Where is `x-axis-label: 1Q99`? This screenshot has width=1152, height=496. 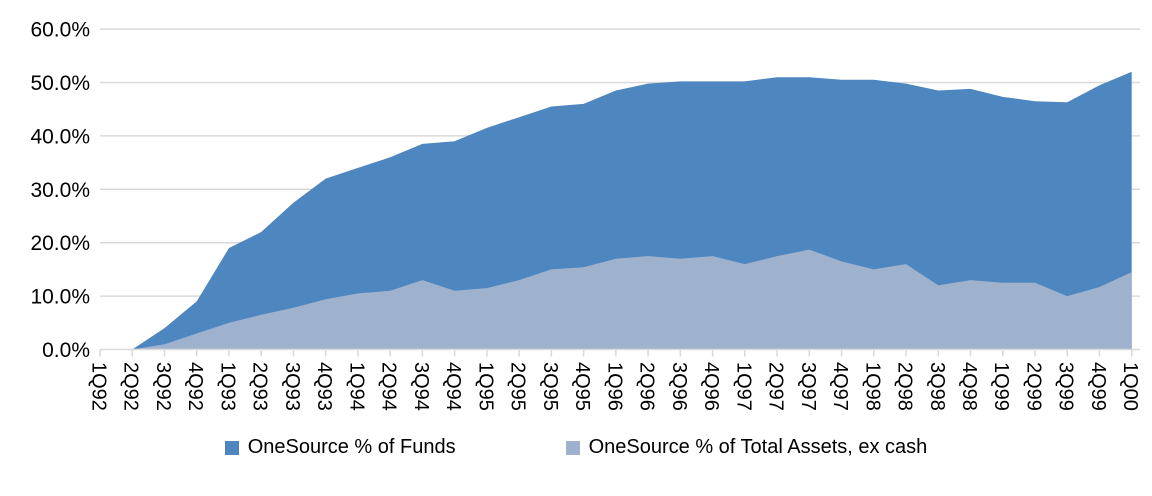 x-axis-label: 1Q99 is located at coordinates (1001, 386).